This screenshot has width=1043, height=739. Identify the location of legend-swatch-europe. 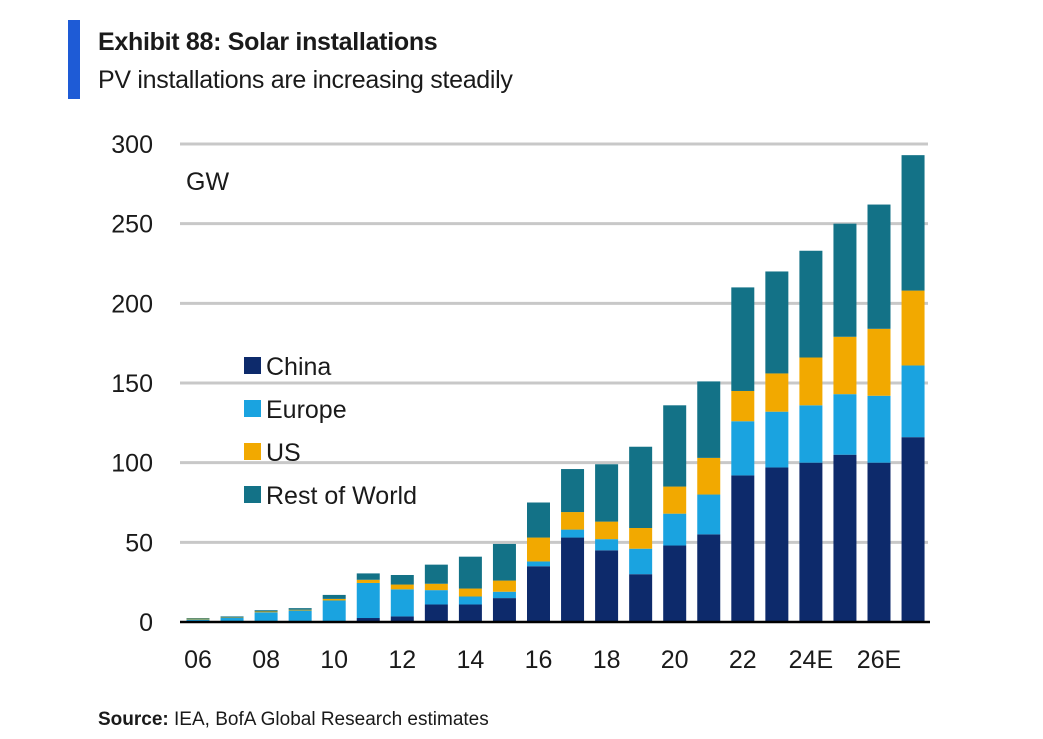
(252, 408).